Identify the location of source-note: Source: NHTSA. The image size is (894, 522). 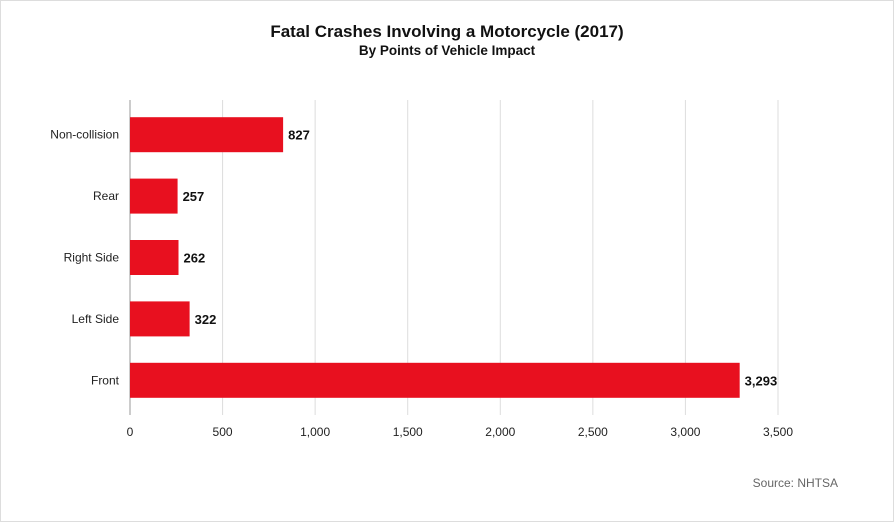
(795, 483).